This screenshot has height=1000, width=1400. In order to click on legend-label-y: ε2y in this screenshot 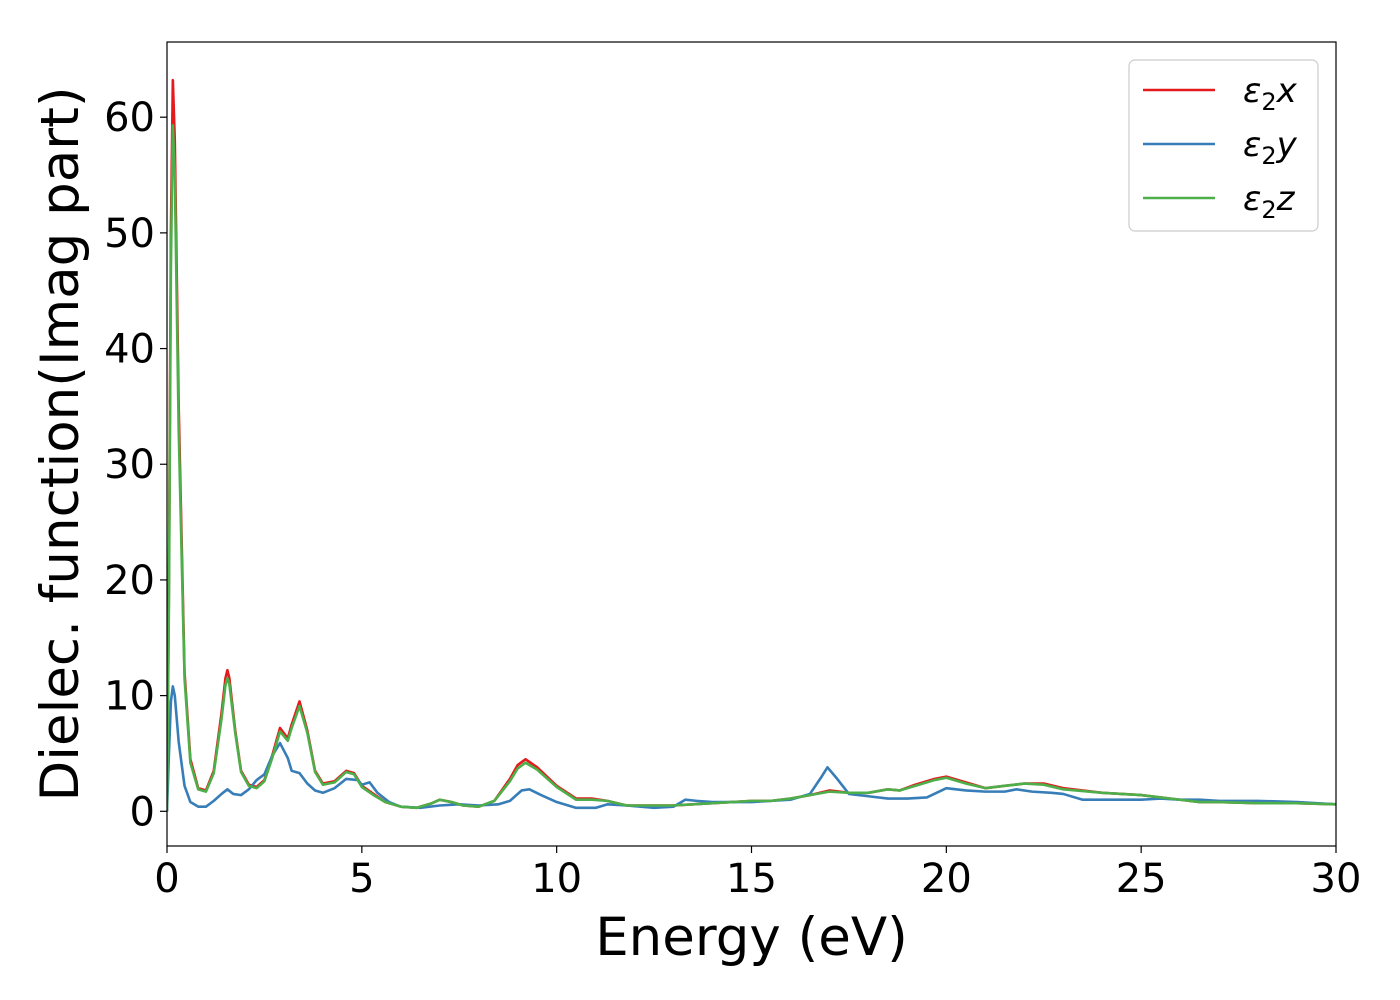, I will do `click(1270, 147)`.